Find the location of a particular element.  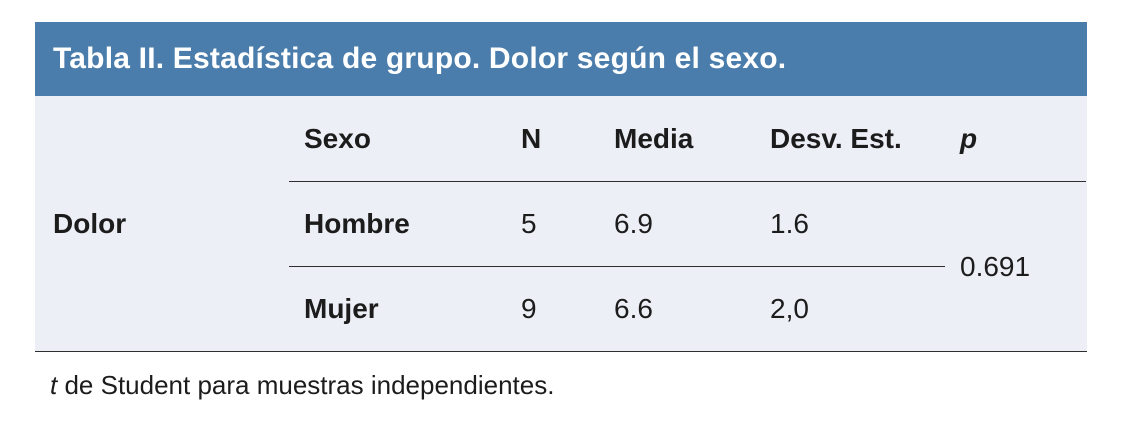

cell-p-value: 0.691 is located at coordinates (995, 266).